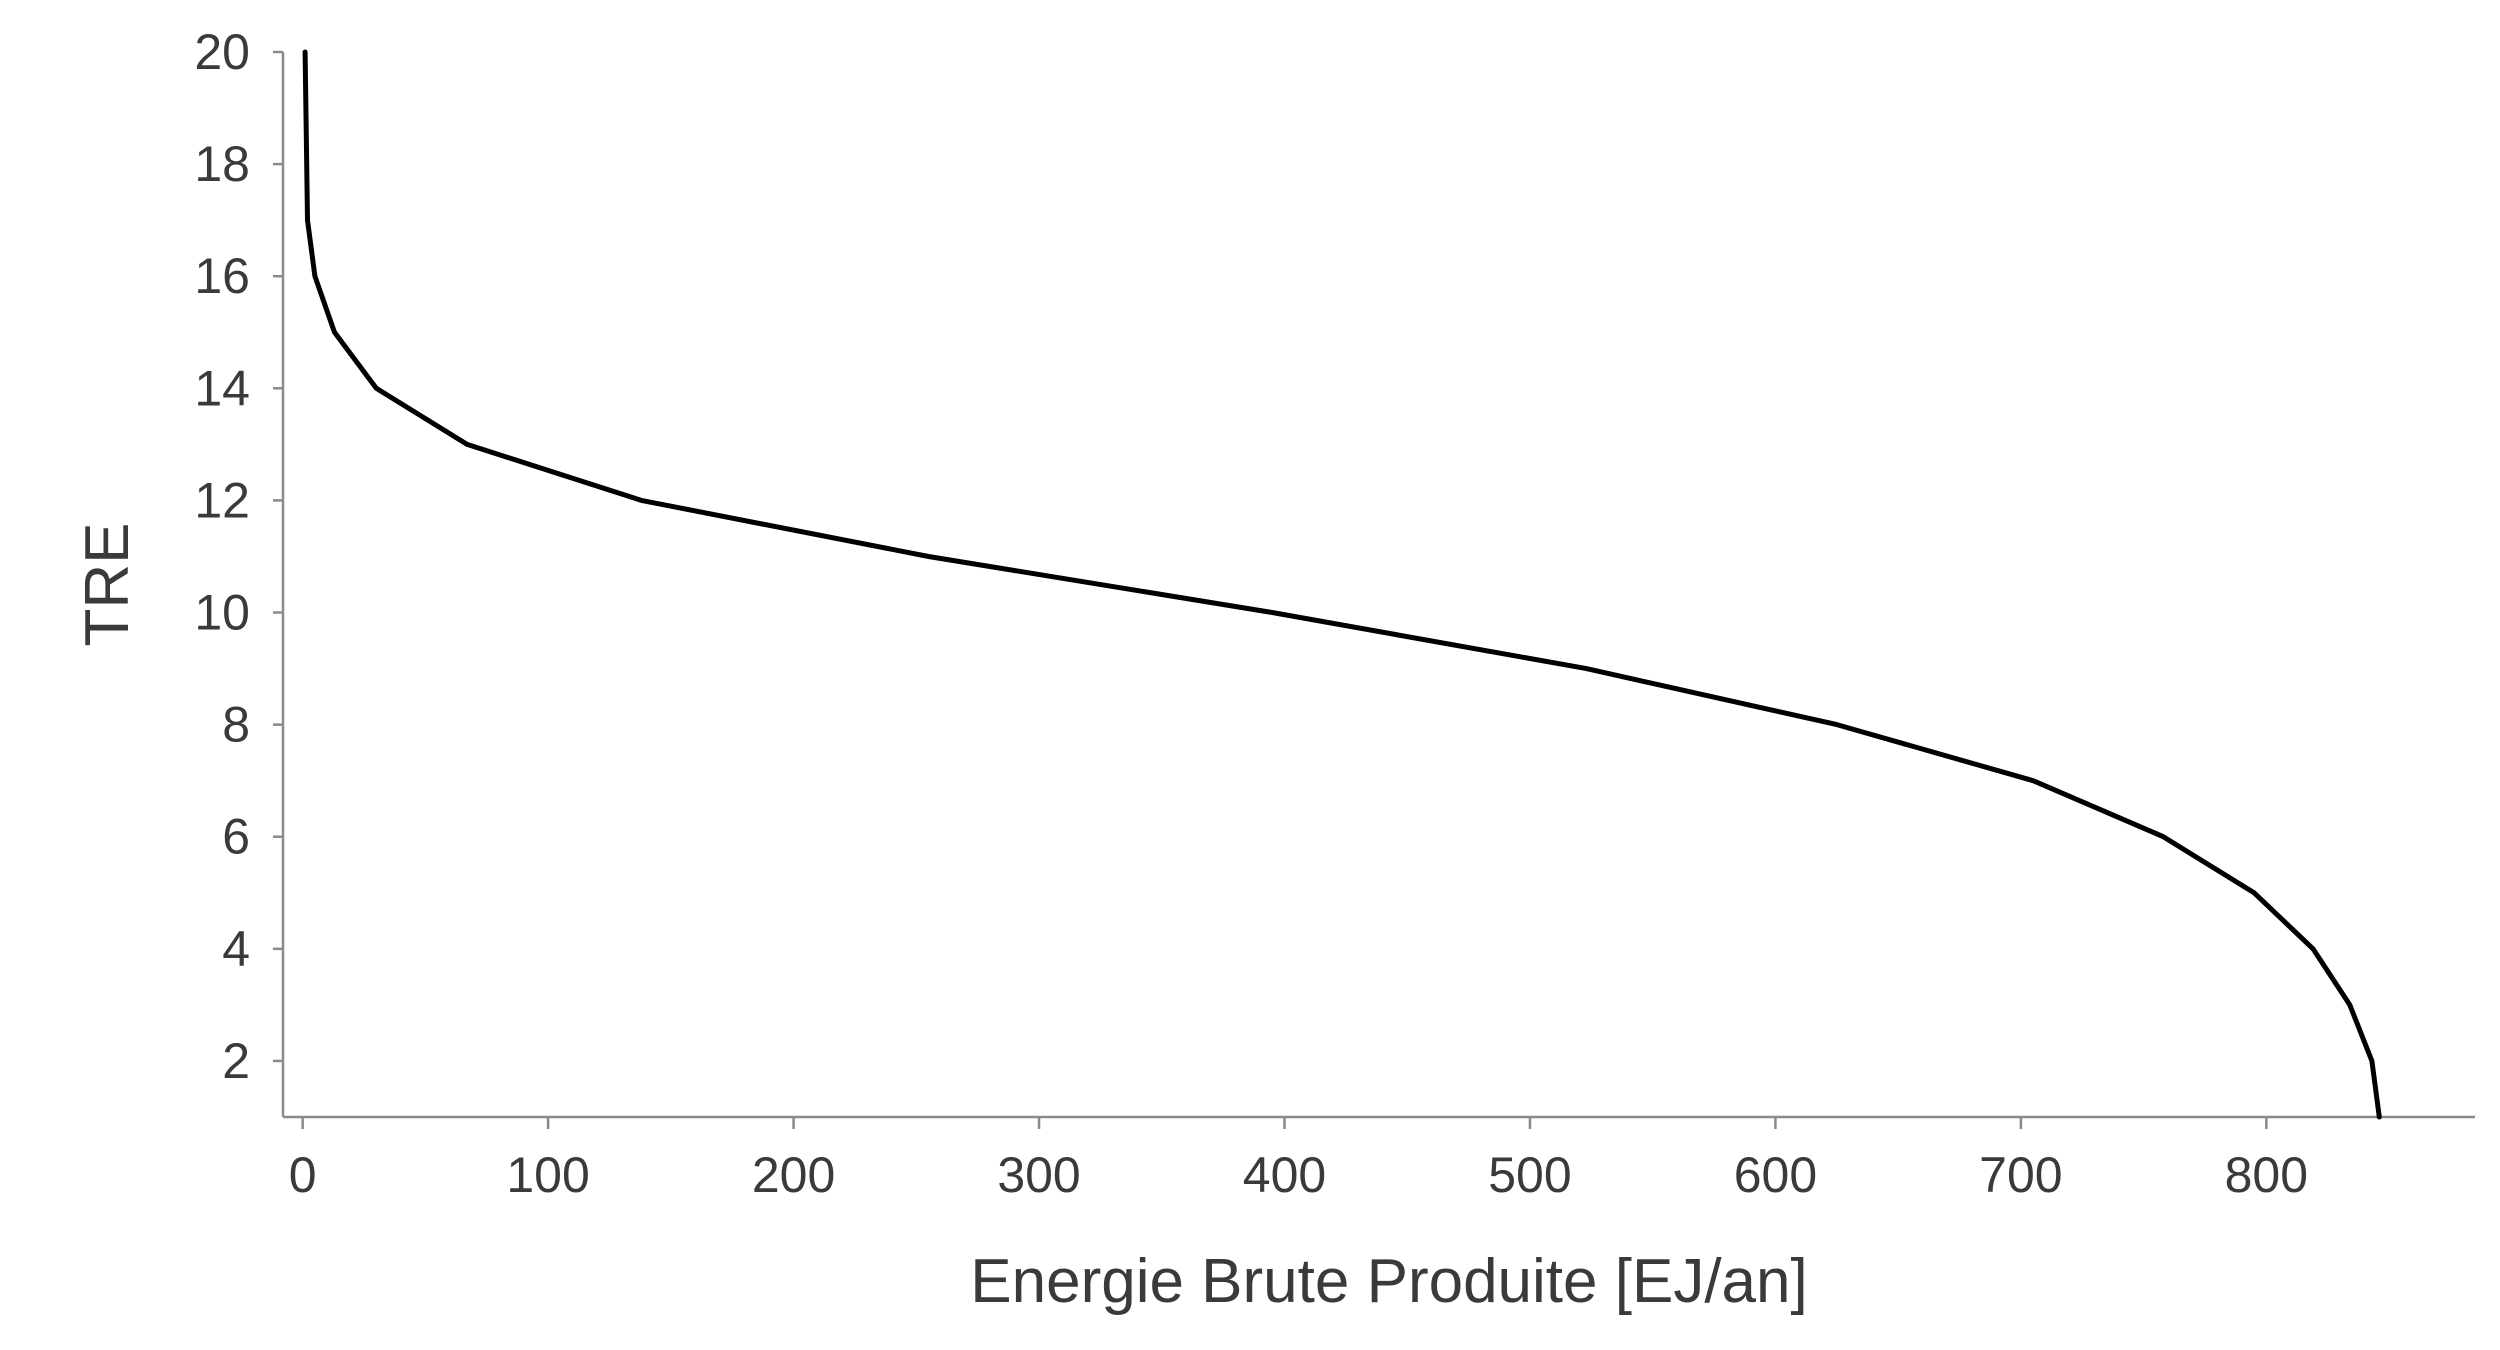 The image size is (2500, 1350). Describe the element at coordinates (2266, 1175) in the screenshot. I see `x-tick-label: 800` at that location.